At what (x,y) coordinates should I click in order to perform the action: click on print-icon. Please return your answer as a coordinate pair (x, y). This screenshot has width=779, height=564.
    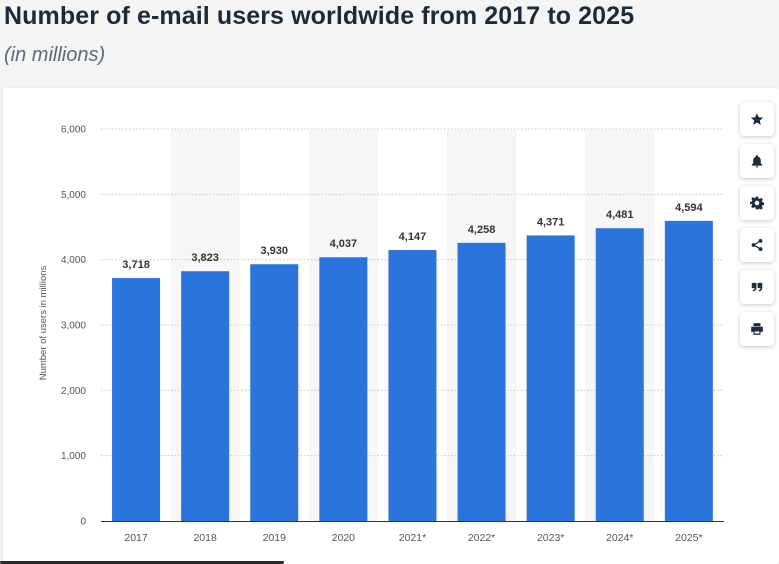
    Looking at the image, I should click on (757, 329).